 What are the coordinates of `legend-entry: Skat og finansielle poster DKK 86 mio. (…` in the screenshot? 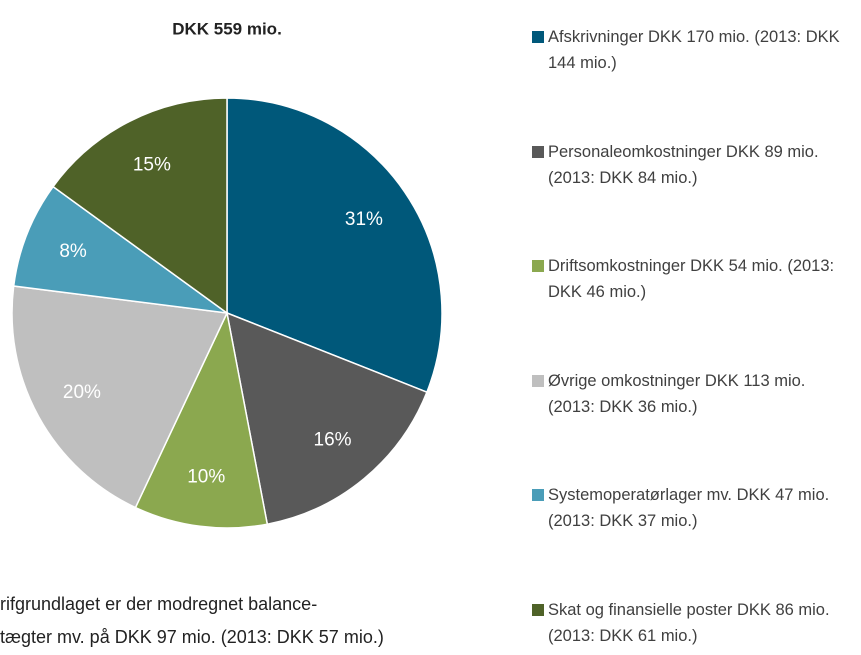 It's located at (689, 622).